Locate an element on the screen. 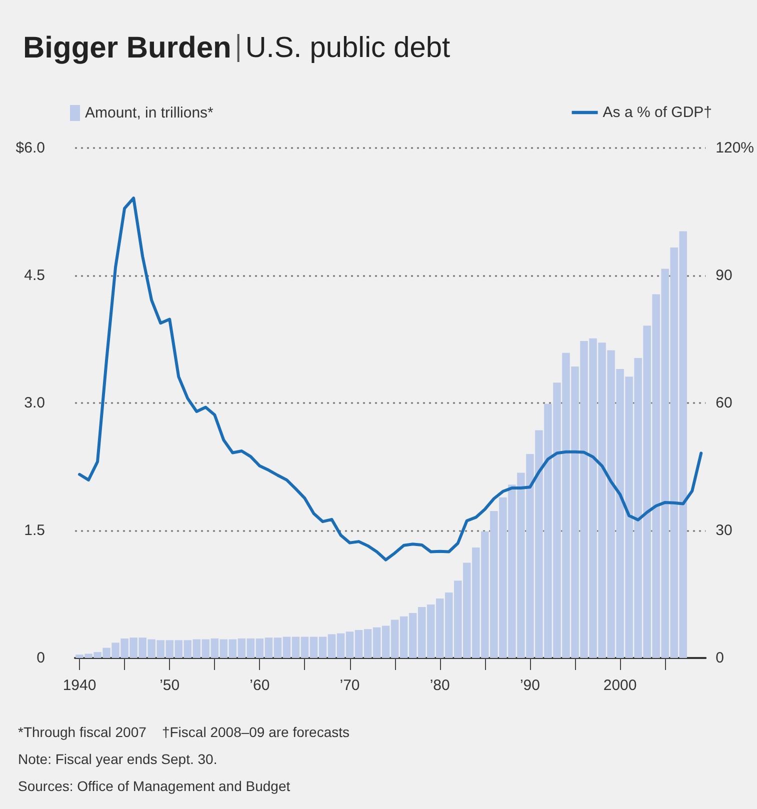 The width and height of the screenshot is (757, 809). y2-tick-label: 60 is located at coordinates (724, 403).